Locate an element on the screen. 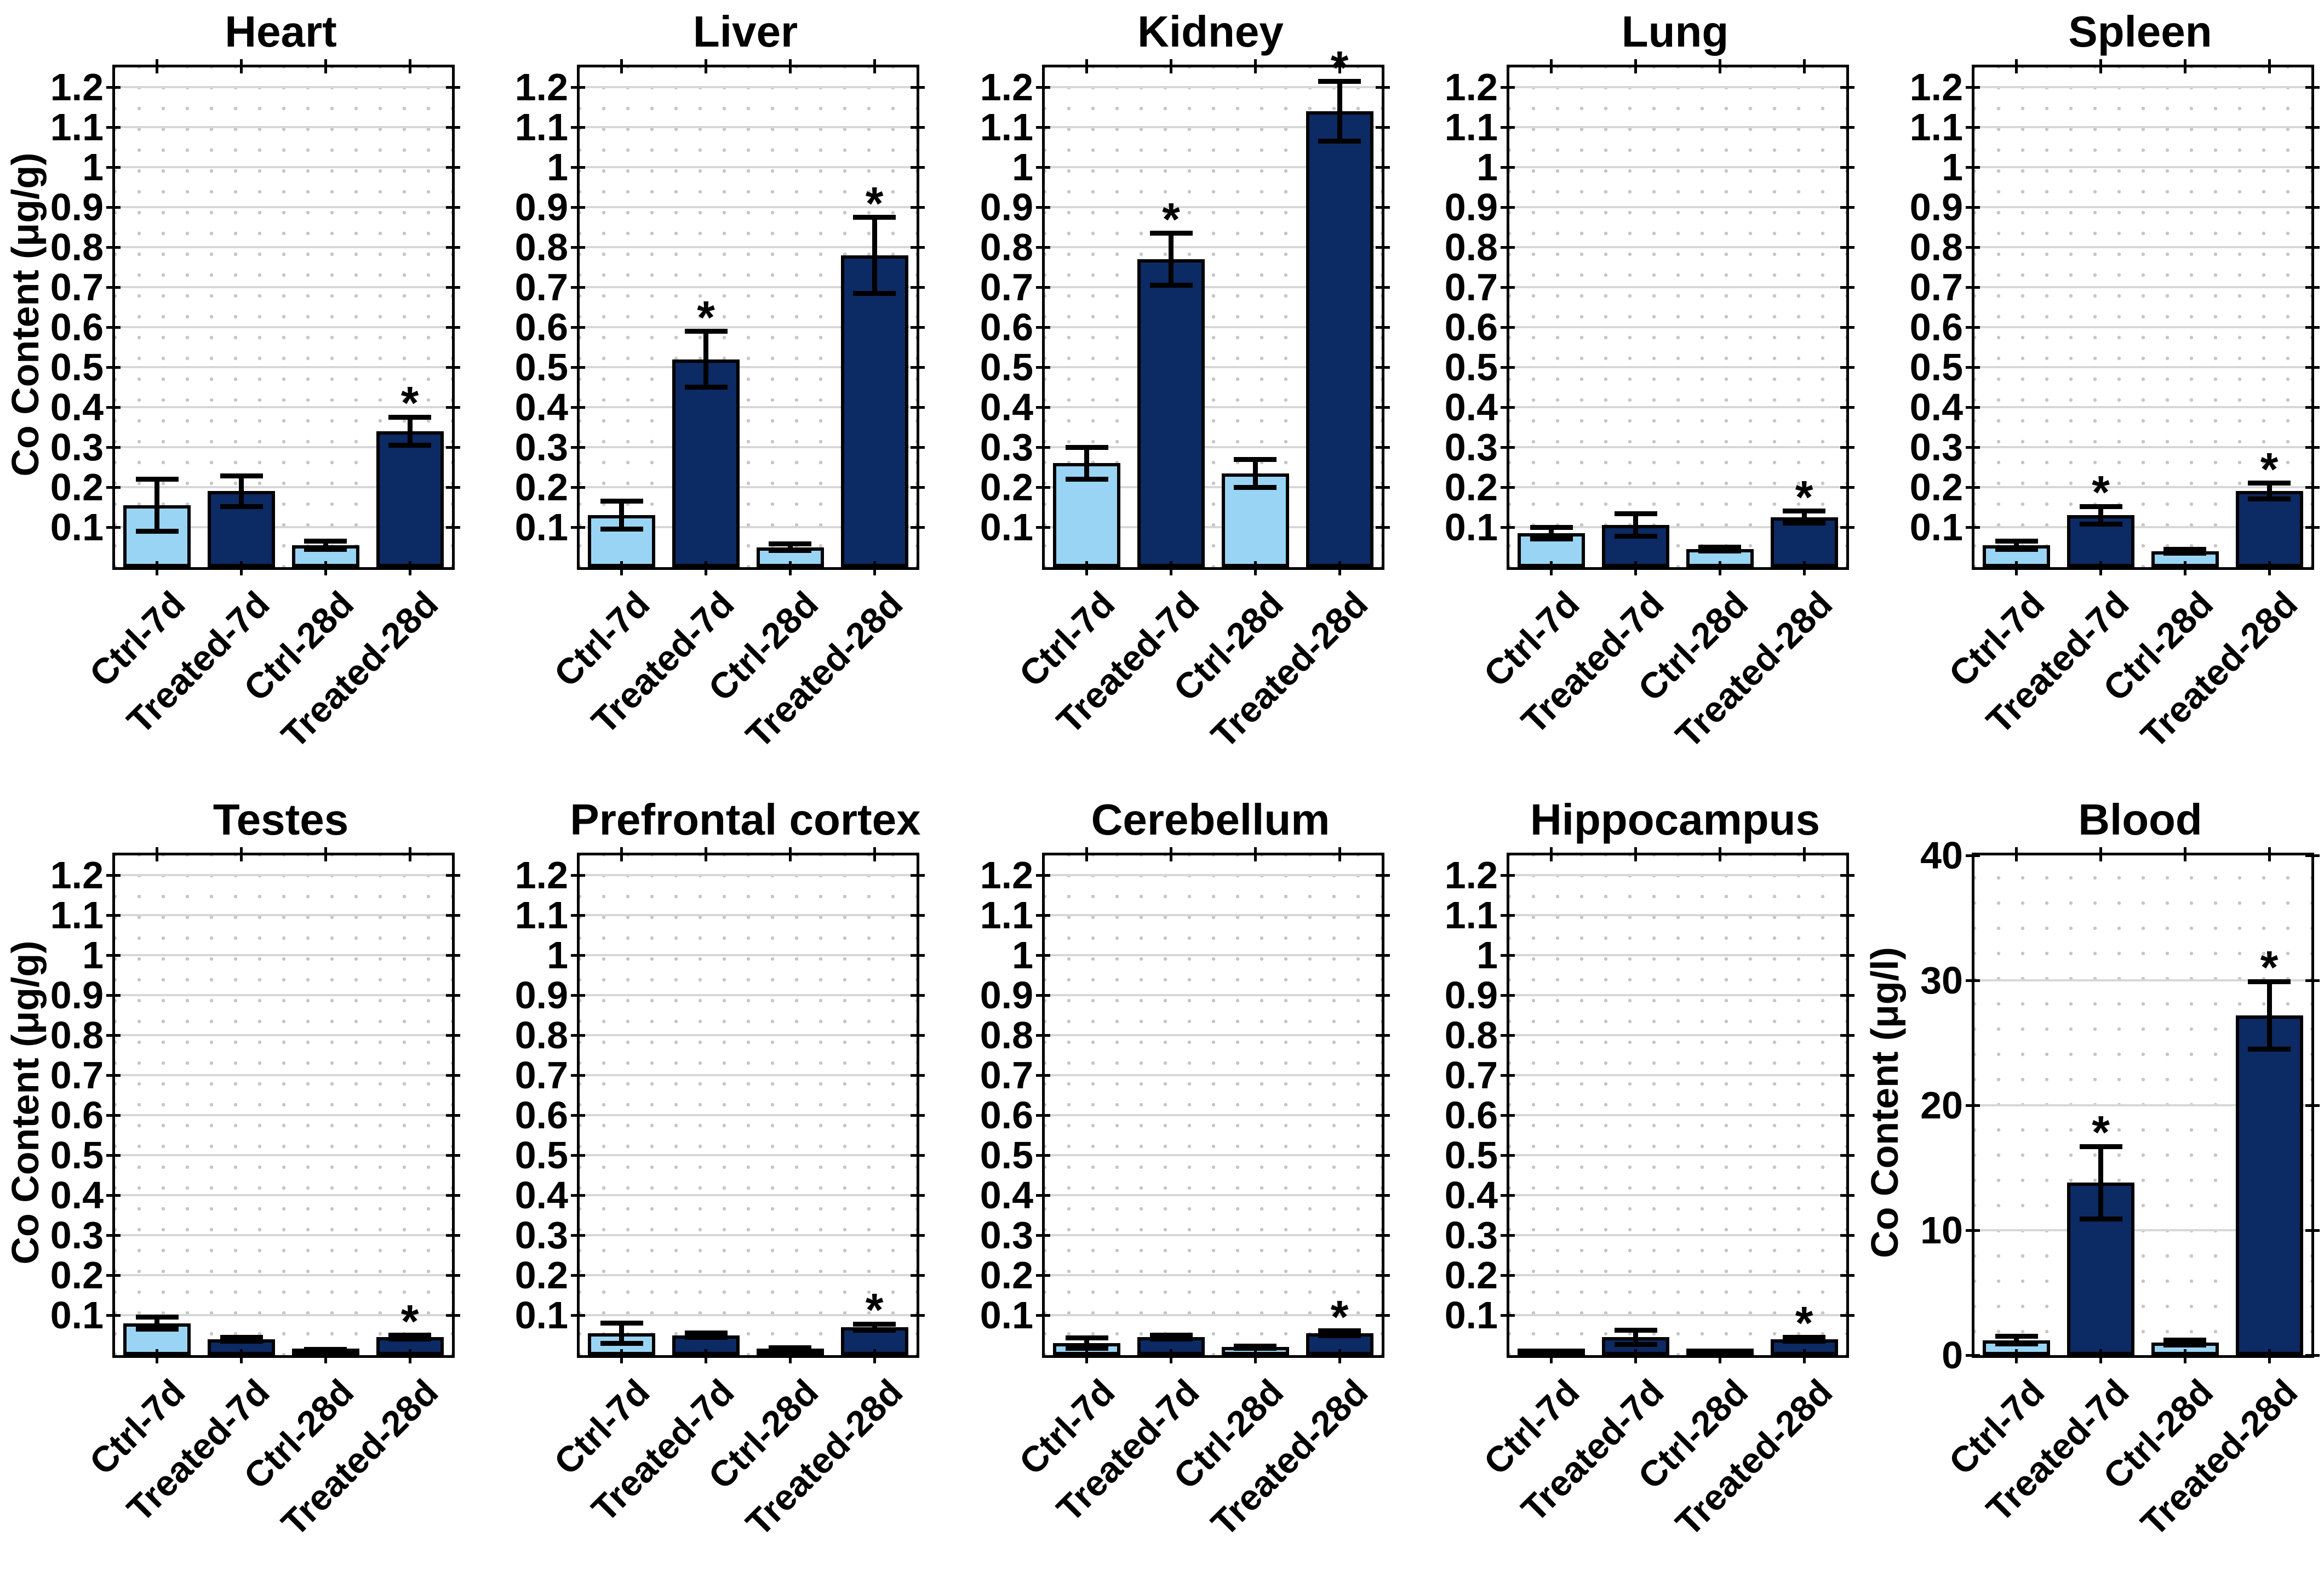 This screenshot has width=2324, height=1576. y-tick-label: 1.2 is located at coordinates (1471, 87).